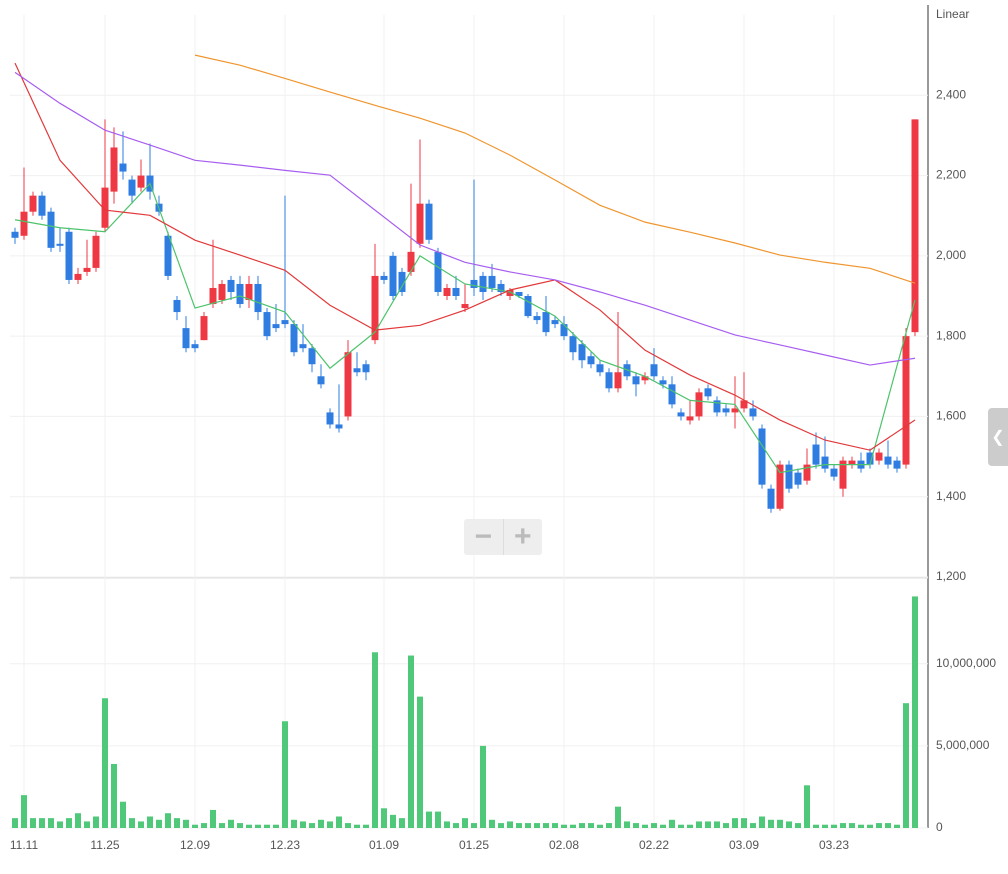 The height and width of the screenshot is (874, 1008). What do you see at coordinates (522, 537) in the screenshot?
I see `zoom-in-button: +` at bounding box center [522, 537].